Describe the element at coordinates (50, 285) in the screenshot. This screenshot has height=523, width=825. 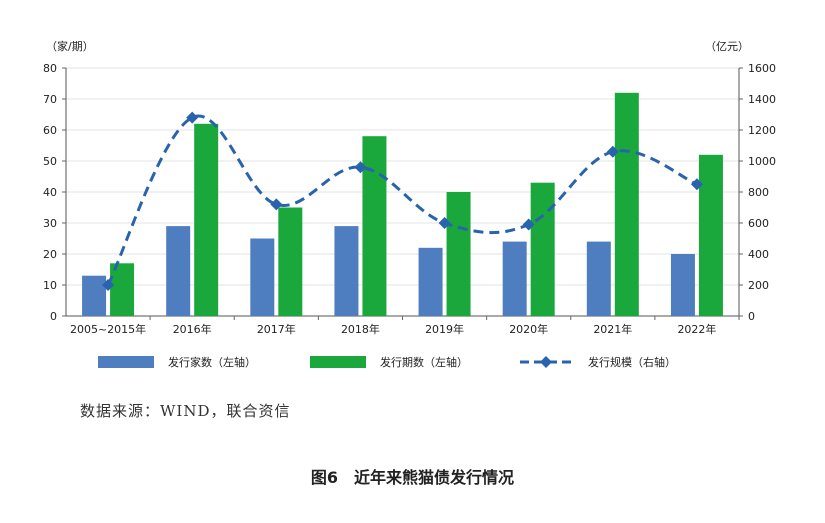
I see `left-tick-label: 10` at that location.